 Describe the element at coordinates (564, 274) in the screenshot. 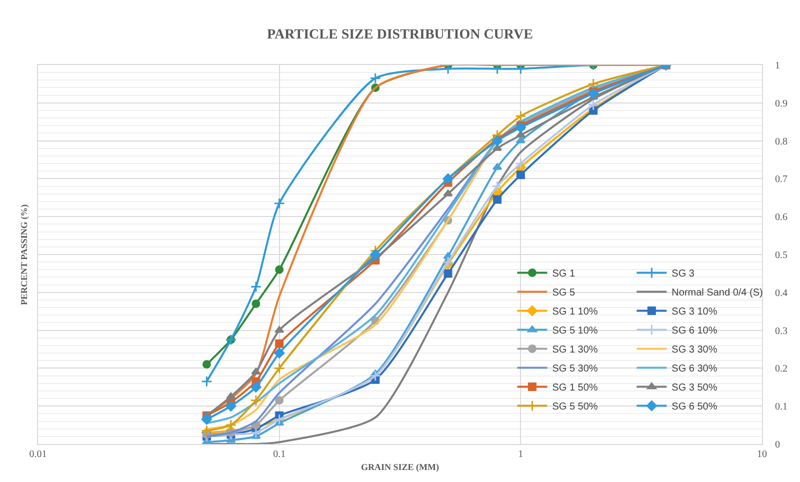

I see `legend-label: SG 1` at that location.